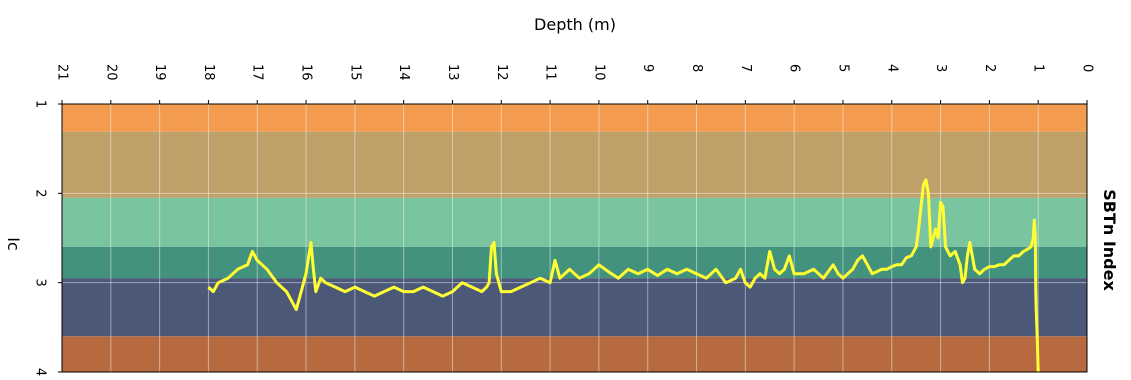  What do you see at coordinates (47, 238) in the screenshot?
I see `y-ticks: 1 2 3 4` at bounding box center [47, 238].